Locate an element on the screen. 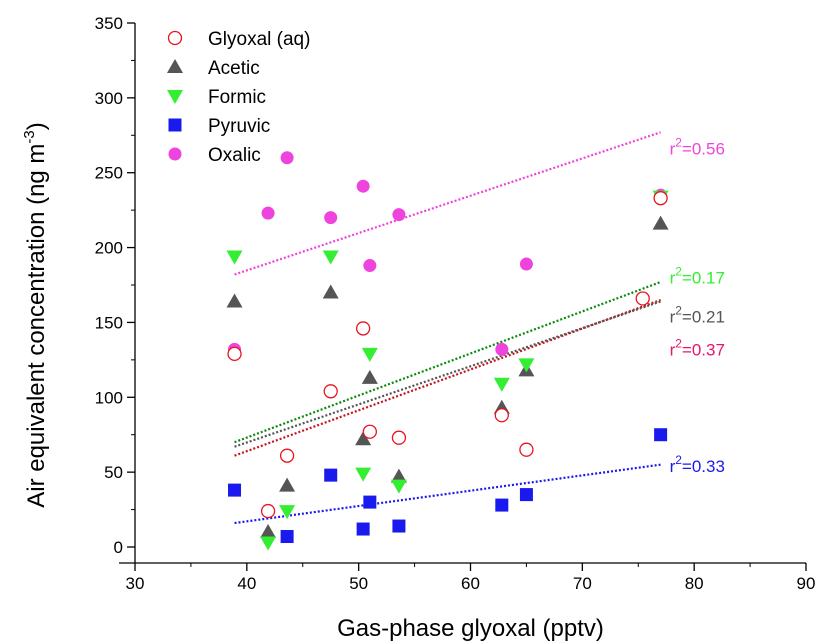 The image size is (819, 644). y-tick-label: 350 is located at coordinates (109, 23).